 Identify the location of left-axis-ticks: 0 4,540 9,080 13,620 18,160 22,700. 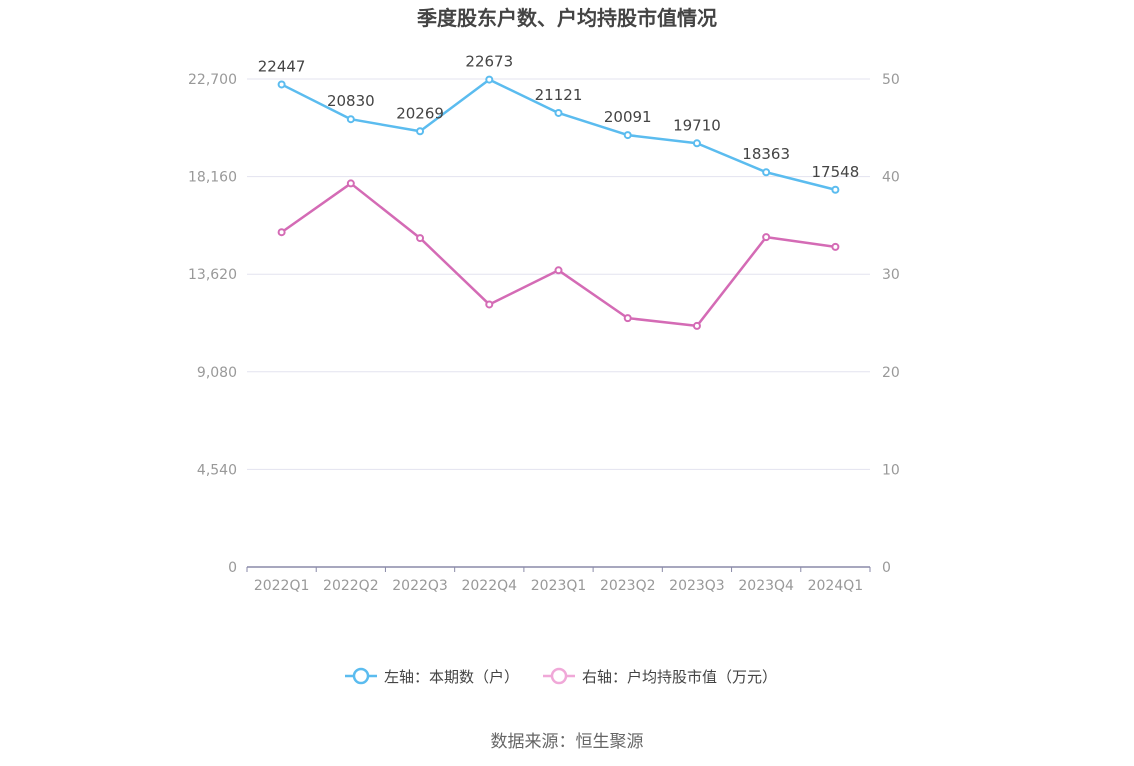
(212, 324).